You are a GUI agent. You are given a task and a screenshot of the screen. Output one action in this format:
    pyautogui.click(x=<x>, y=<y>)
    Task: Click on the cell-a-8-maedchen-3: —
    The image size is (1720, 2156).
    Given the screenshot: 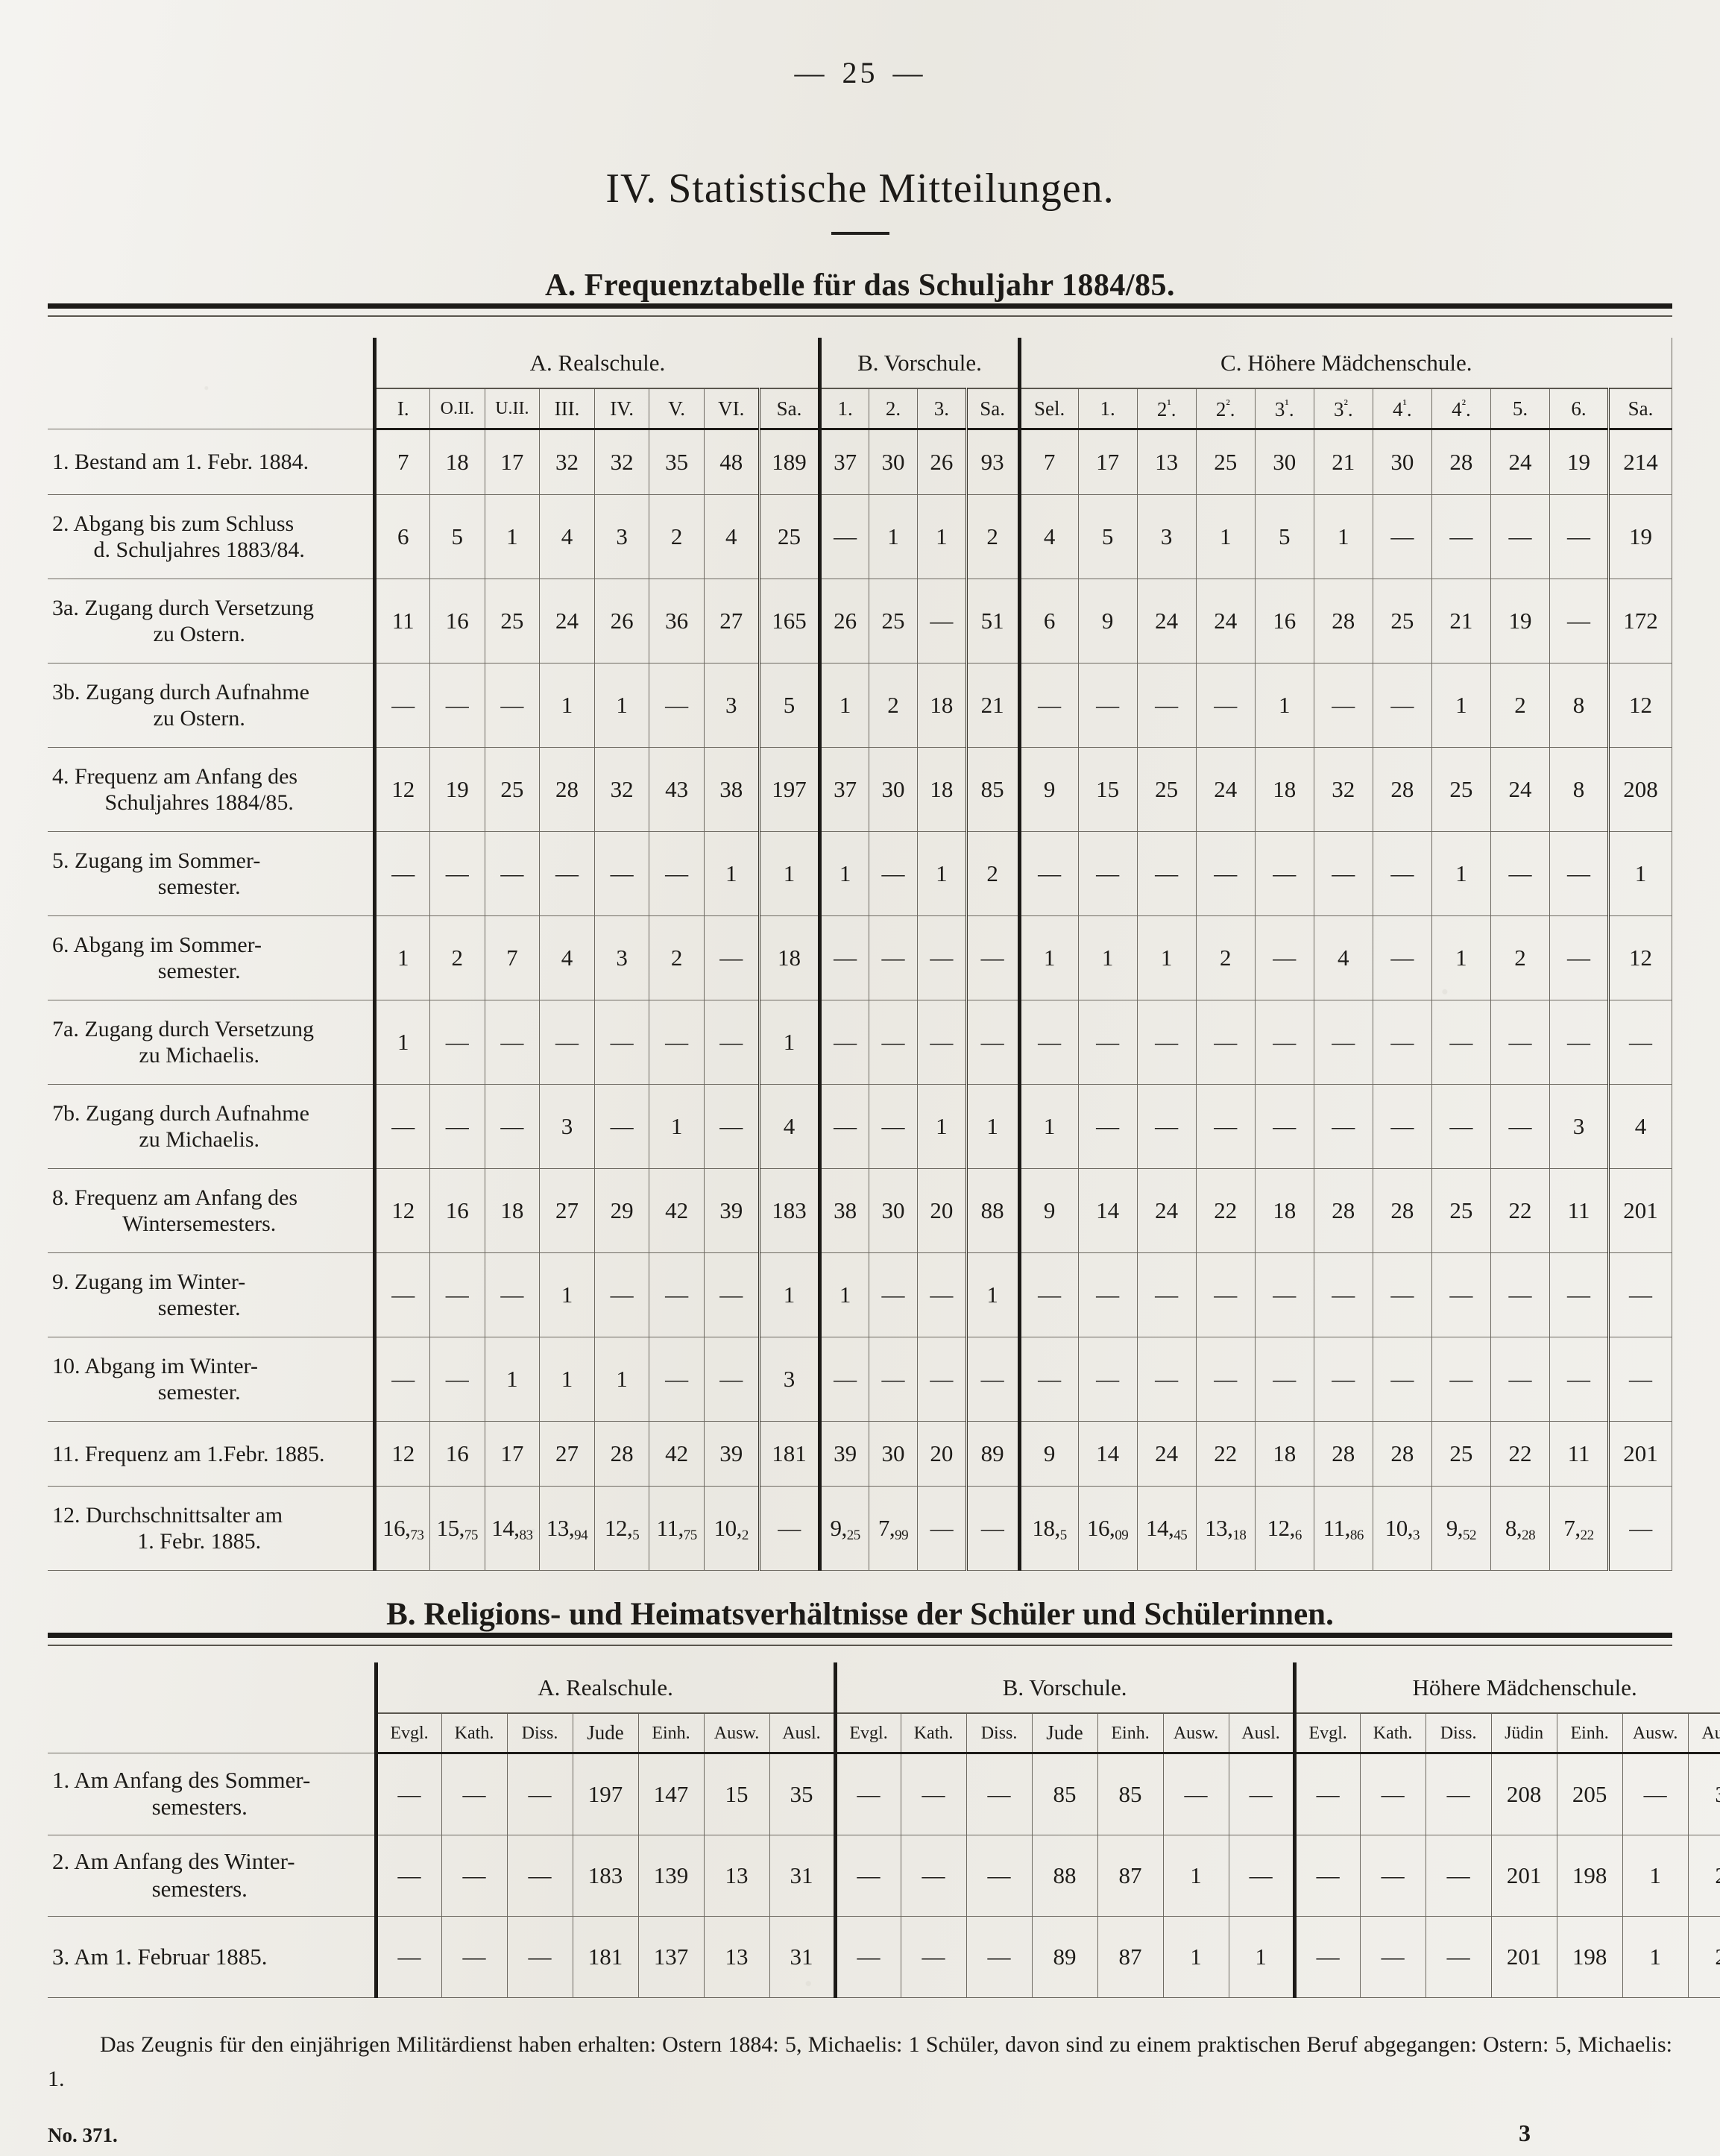 What is the action you would take?
    pyautogui.click(x=1226, y=1127)
    